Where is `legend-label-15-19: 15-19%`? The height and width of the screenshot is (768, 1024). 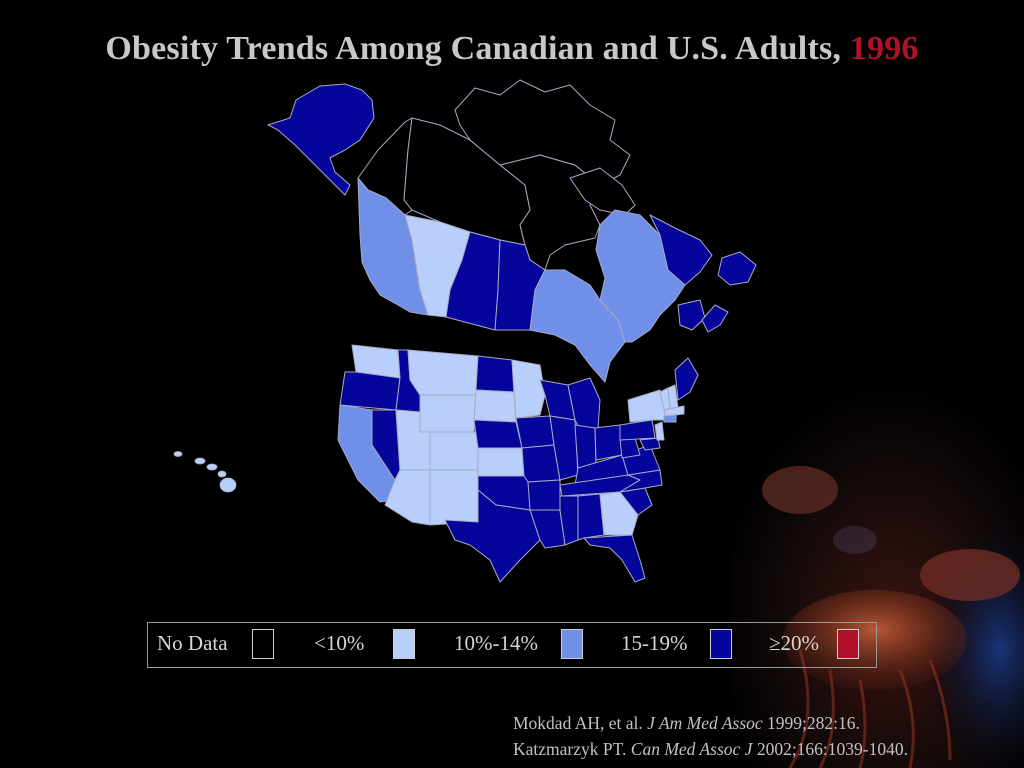
legend-label-15-19: 15-19% is located at coordinates (654, 643).